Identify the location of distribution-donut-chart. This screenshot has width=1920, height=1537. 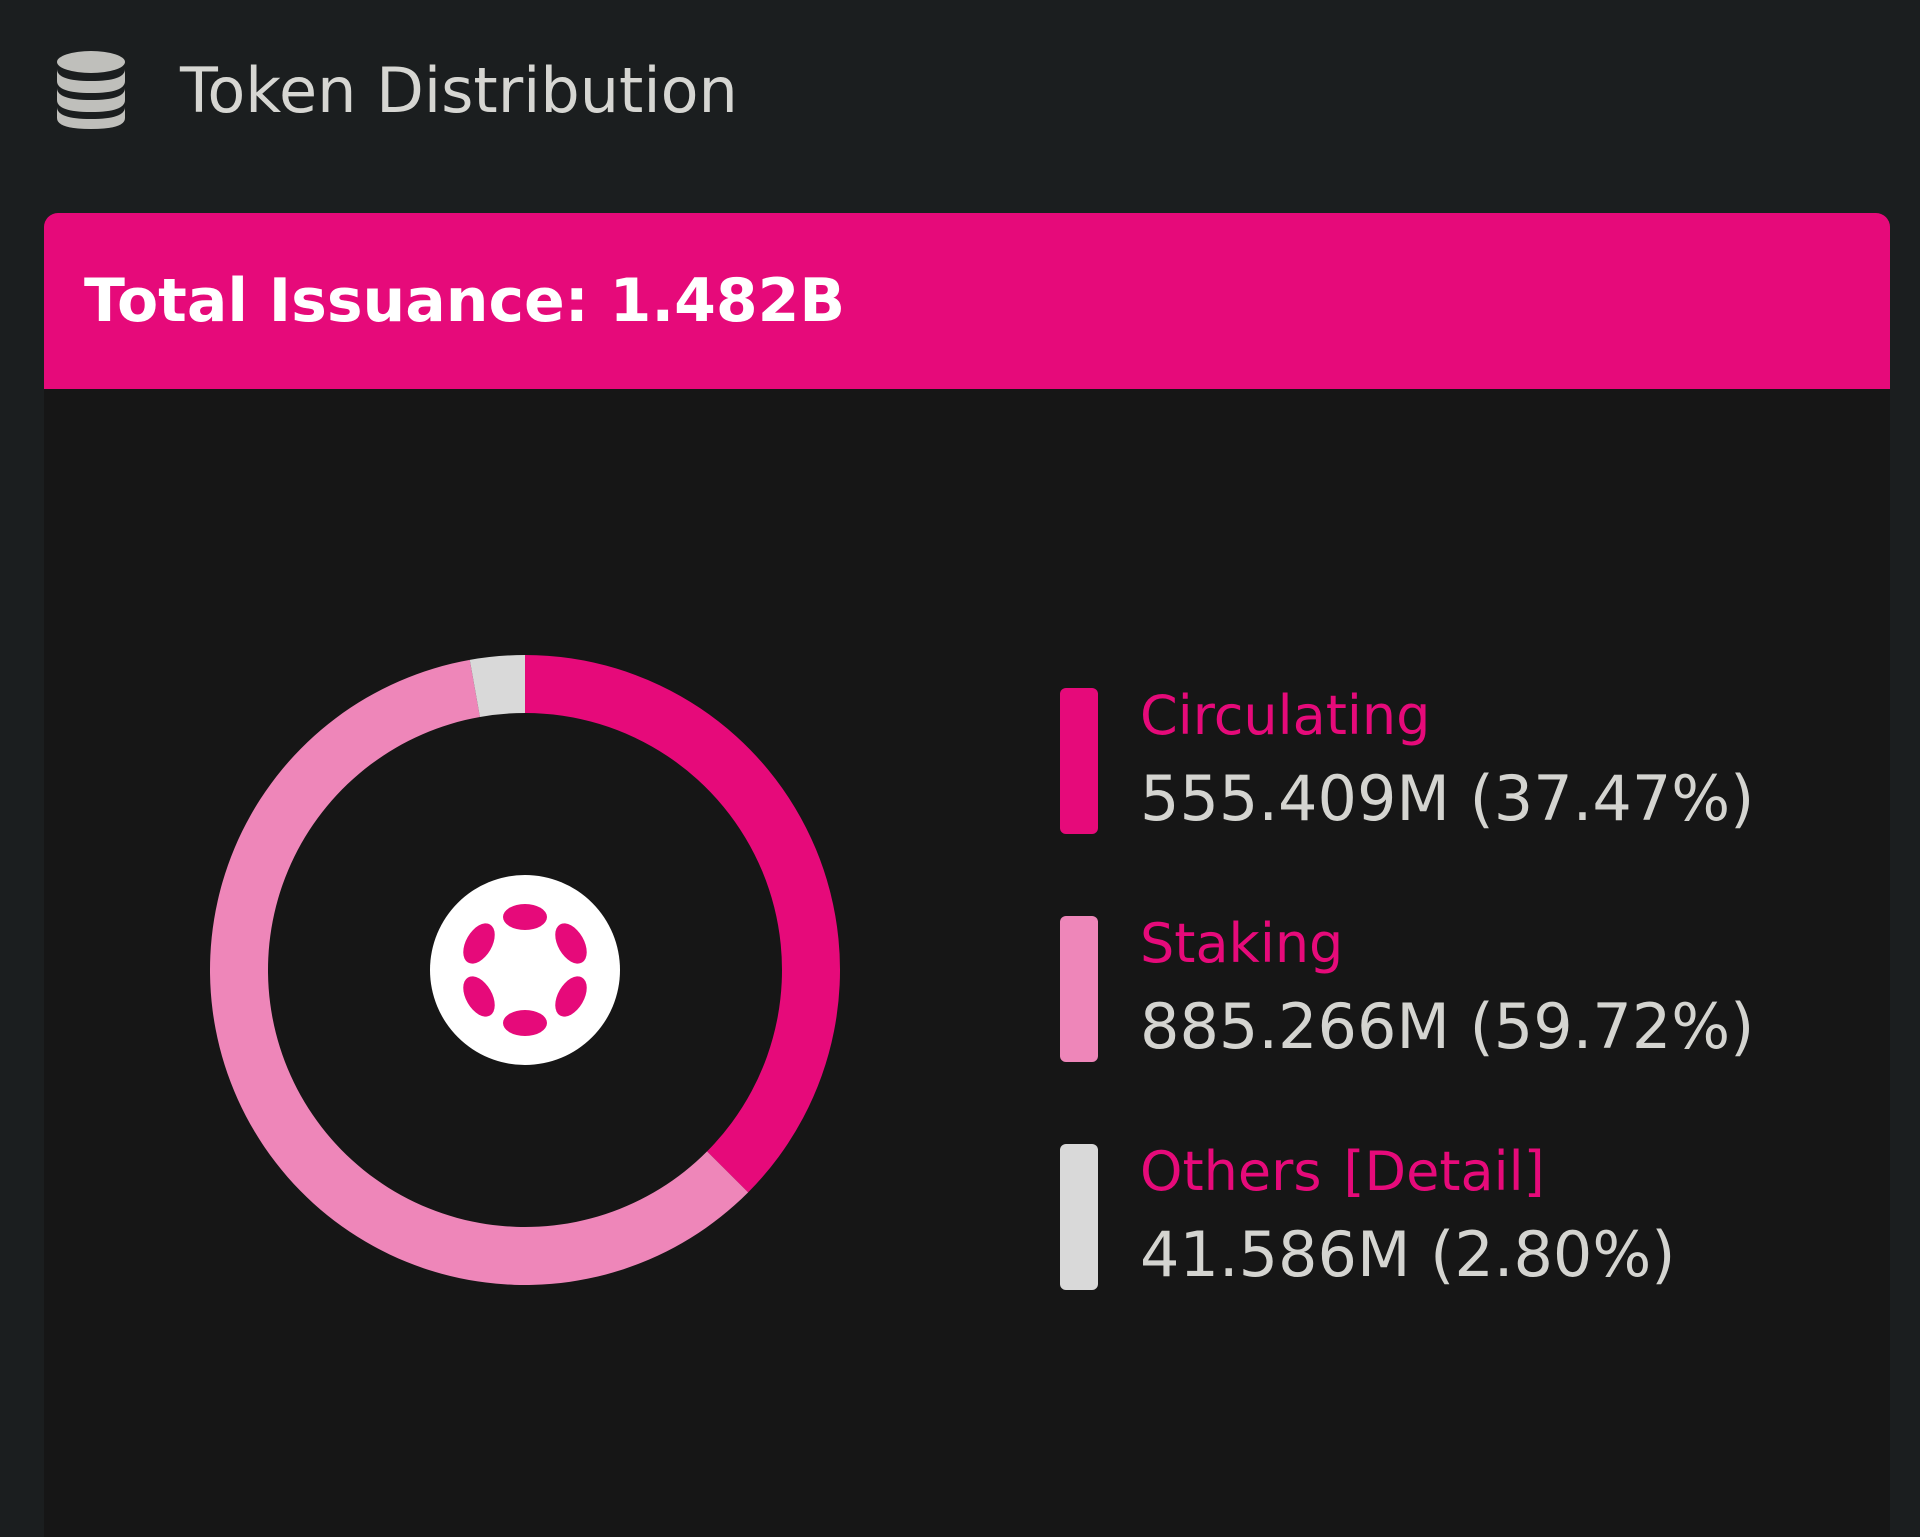
(525, 970).